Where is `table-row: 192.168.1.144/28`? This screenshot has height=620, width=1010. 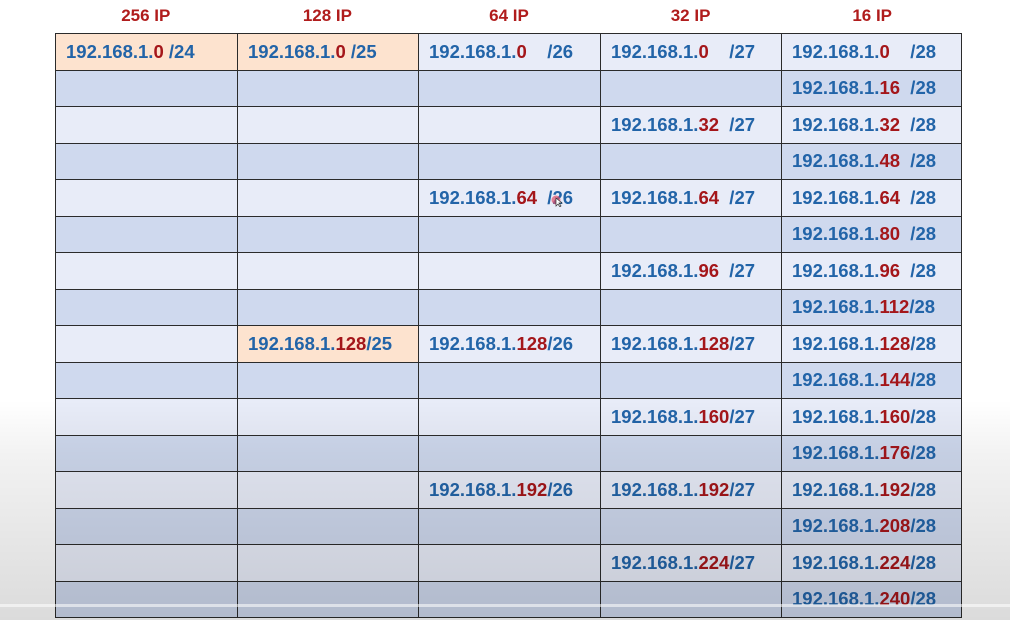
table-row: 192.168.1.144/28 is located at coordinates (508, 380).